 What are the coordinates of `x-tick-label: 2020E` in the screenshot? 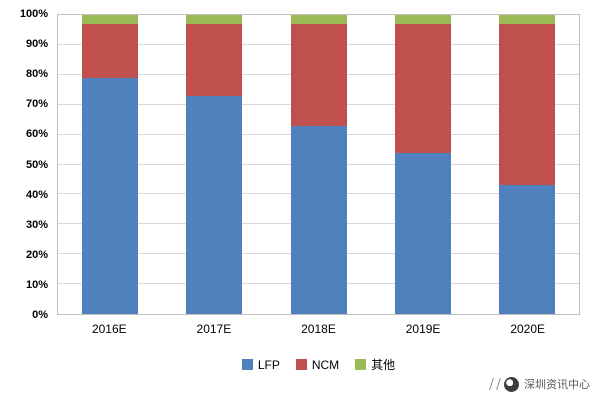 It's located at (528, 329).